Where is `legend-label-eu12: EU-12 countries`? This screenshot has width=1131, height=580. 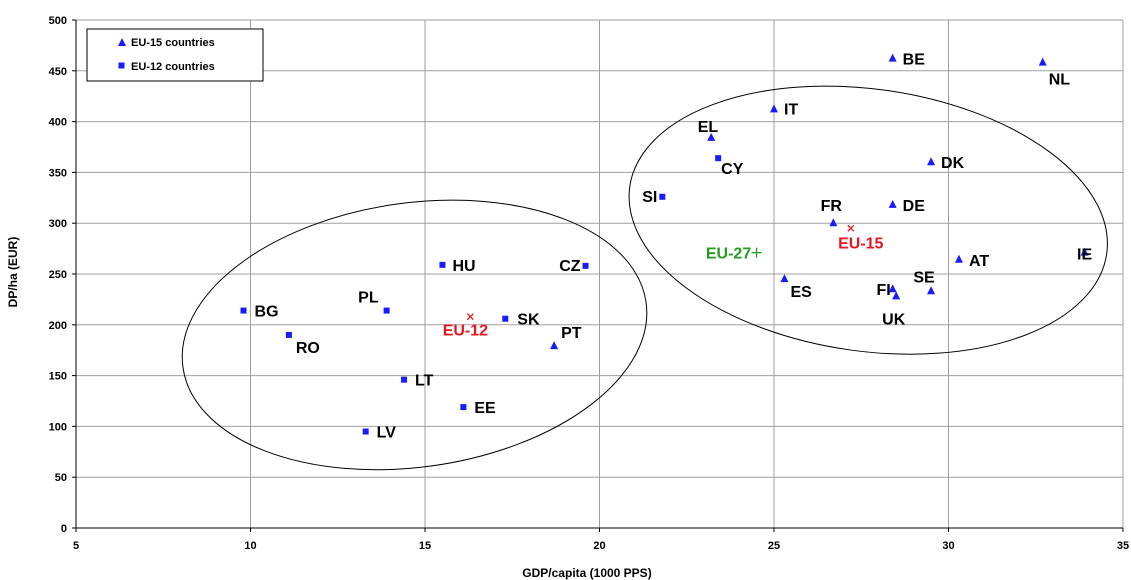
legend-label-eu12: EU-12 countries is located at coordinates (173, 67).